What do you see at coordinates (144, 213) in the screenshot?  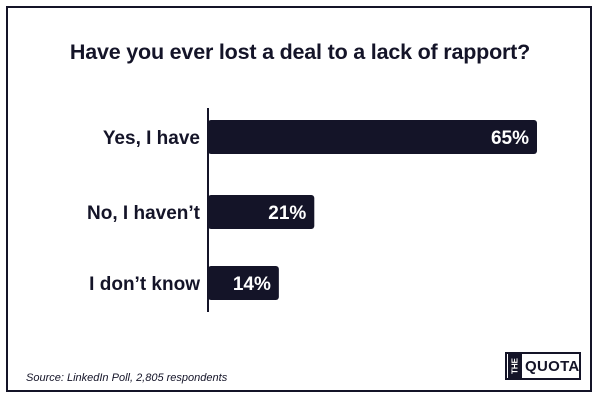 I see `category-label-1: No, I haven’t` at bounding box center [144, 213].